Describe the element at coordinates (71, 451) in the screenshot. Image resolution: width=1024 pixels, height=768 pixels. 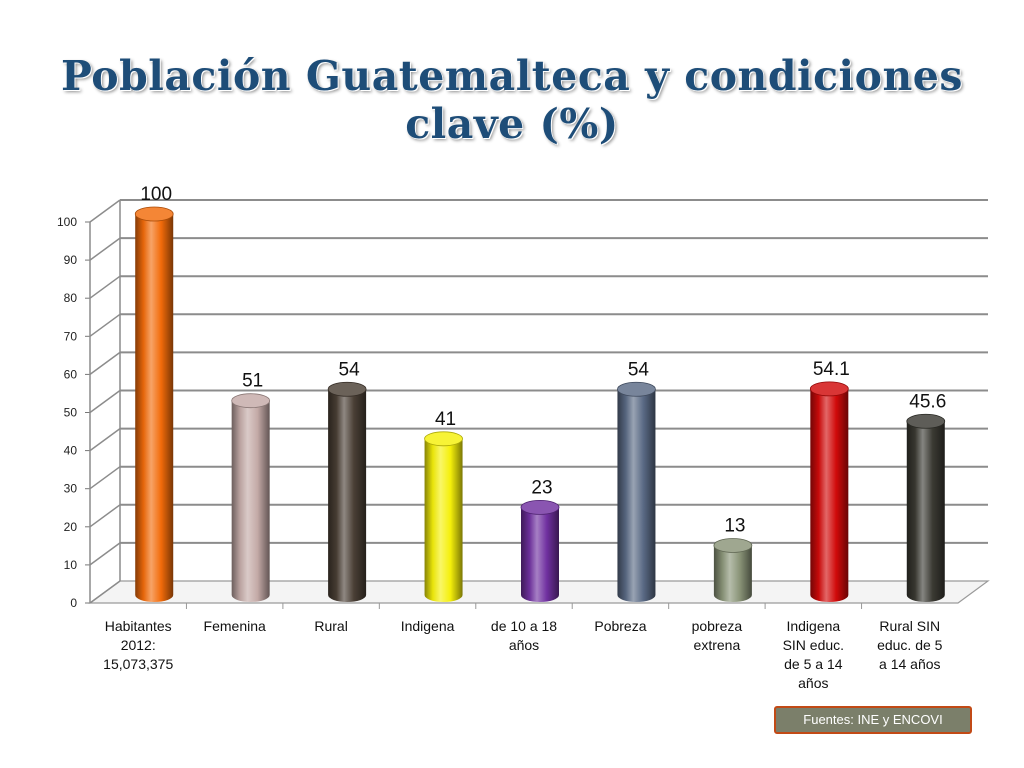
I see `y-tick-label: 40` at that location.